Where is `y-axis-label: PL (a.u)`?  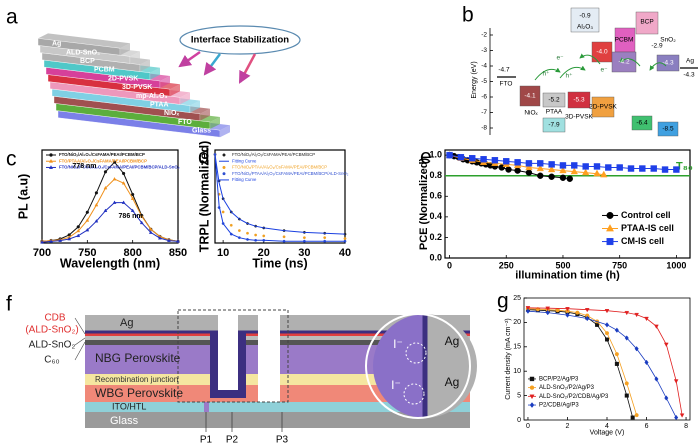 y-axis-label: PL (a.u) is located at coordinates (23, 197).